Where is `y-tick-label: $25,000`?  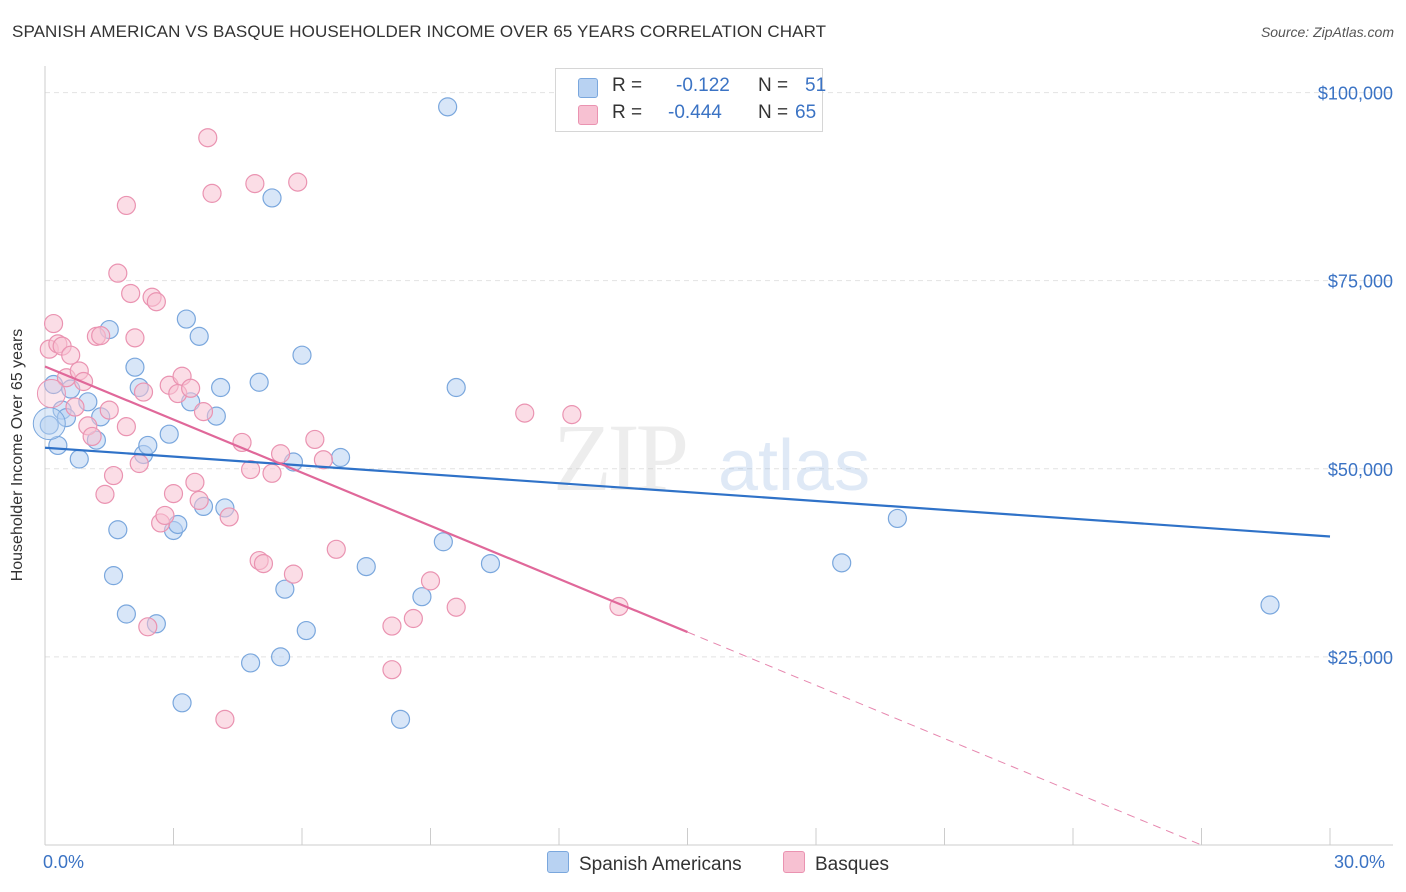
y-tick-label: $25,000 is located at coordinates (1360, 658).